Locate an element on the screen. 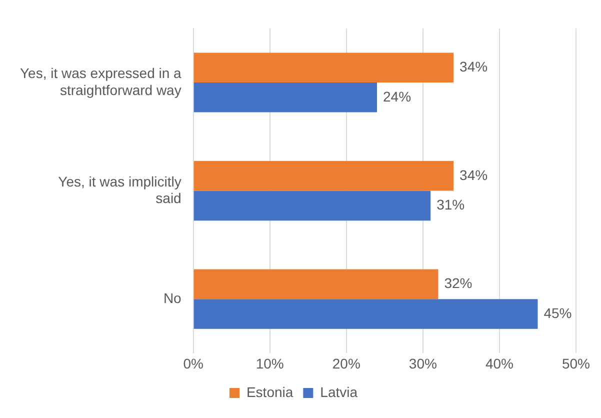 The image size is (601, 418). data-label: 45% is located at coordinates (558, 312).